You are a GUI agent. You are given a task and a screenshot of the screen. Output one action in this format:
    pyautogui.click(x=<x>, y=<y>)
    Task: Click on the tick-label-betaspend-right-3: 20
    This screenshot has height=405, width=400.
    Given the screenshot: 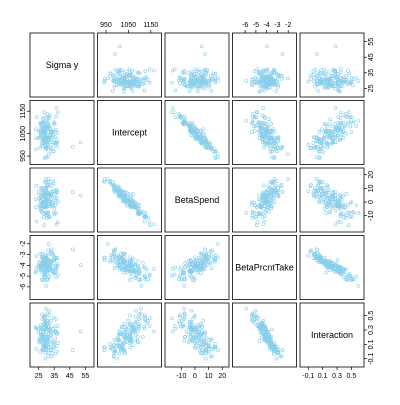 What is the action you would take?
    pyautogui.click(x=371, y=175)
    